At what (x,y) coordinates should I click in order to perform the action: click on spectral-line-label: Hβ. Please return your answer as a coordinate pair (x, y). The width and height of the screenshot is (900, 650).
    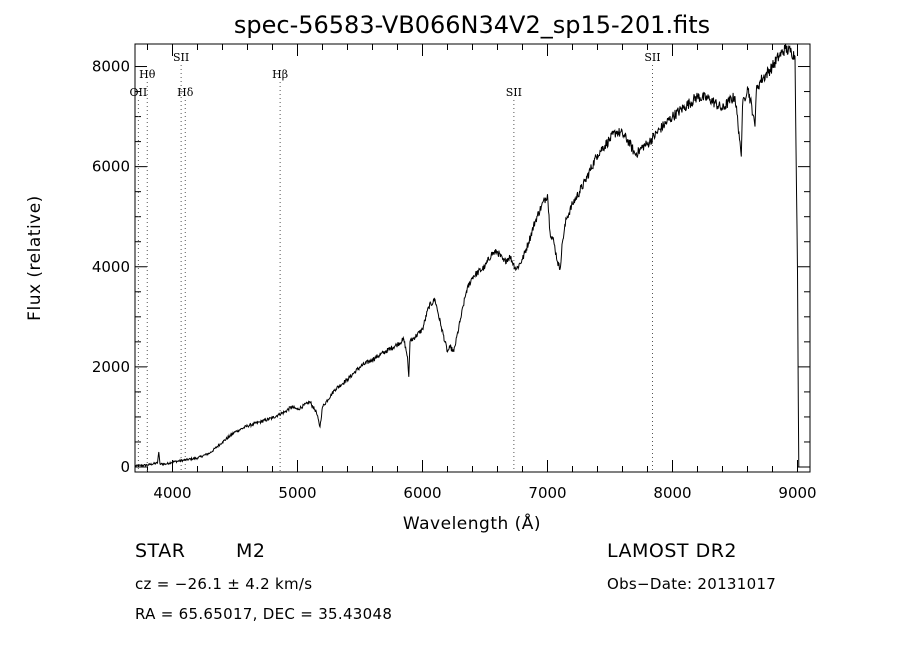
    Looking at the image, I should click on (280, 74).